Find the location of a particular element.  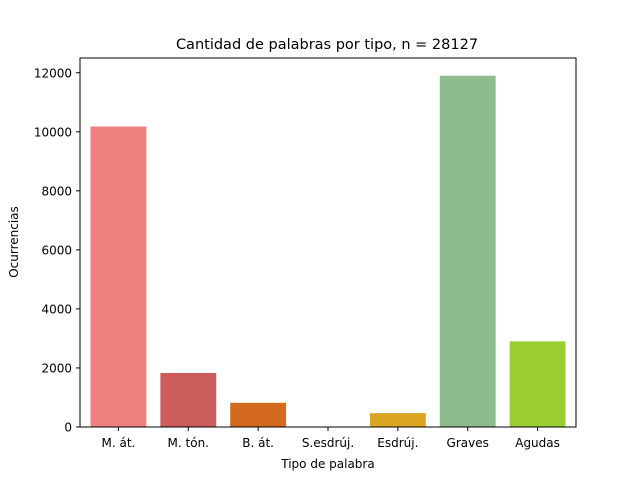

x-tick-label: S.esdrúj. is located at coordinates (328, 443).